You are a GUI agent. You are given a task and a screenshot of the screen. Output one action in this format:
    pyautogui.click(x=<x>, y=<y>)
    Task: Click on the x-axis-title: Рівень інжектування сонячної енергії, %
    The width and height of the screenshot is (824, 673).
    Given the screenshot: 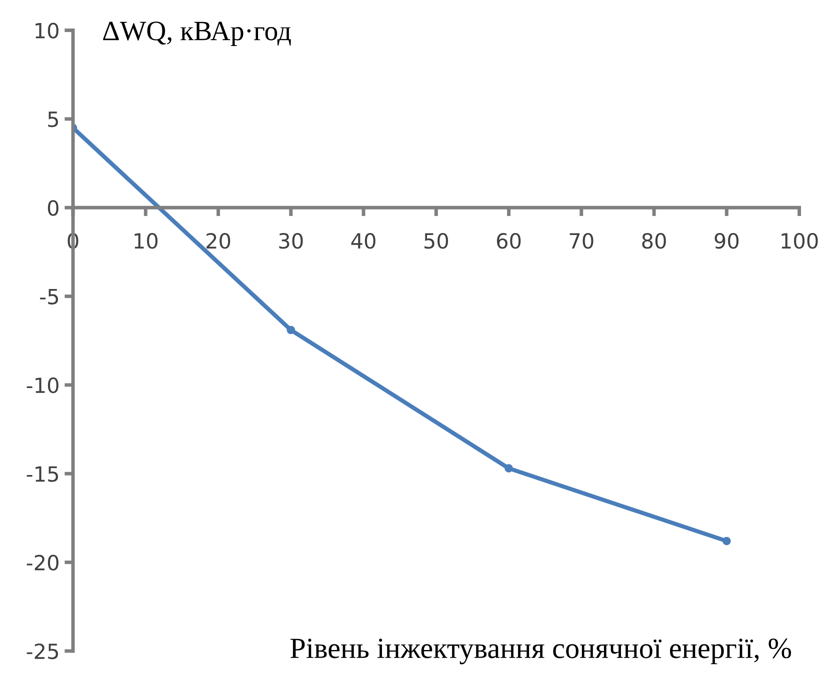 What is the action you would take?
    pyautogui.click(x=541, y=651)
    